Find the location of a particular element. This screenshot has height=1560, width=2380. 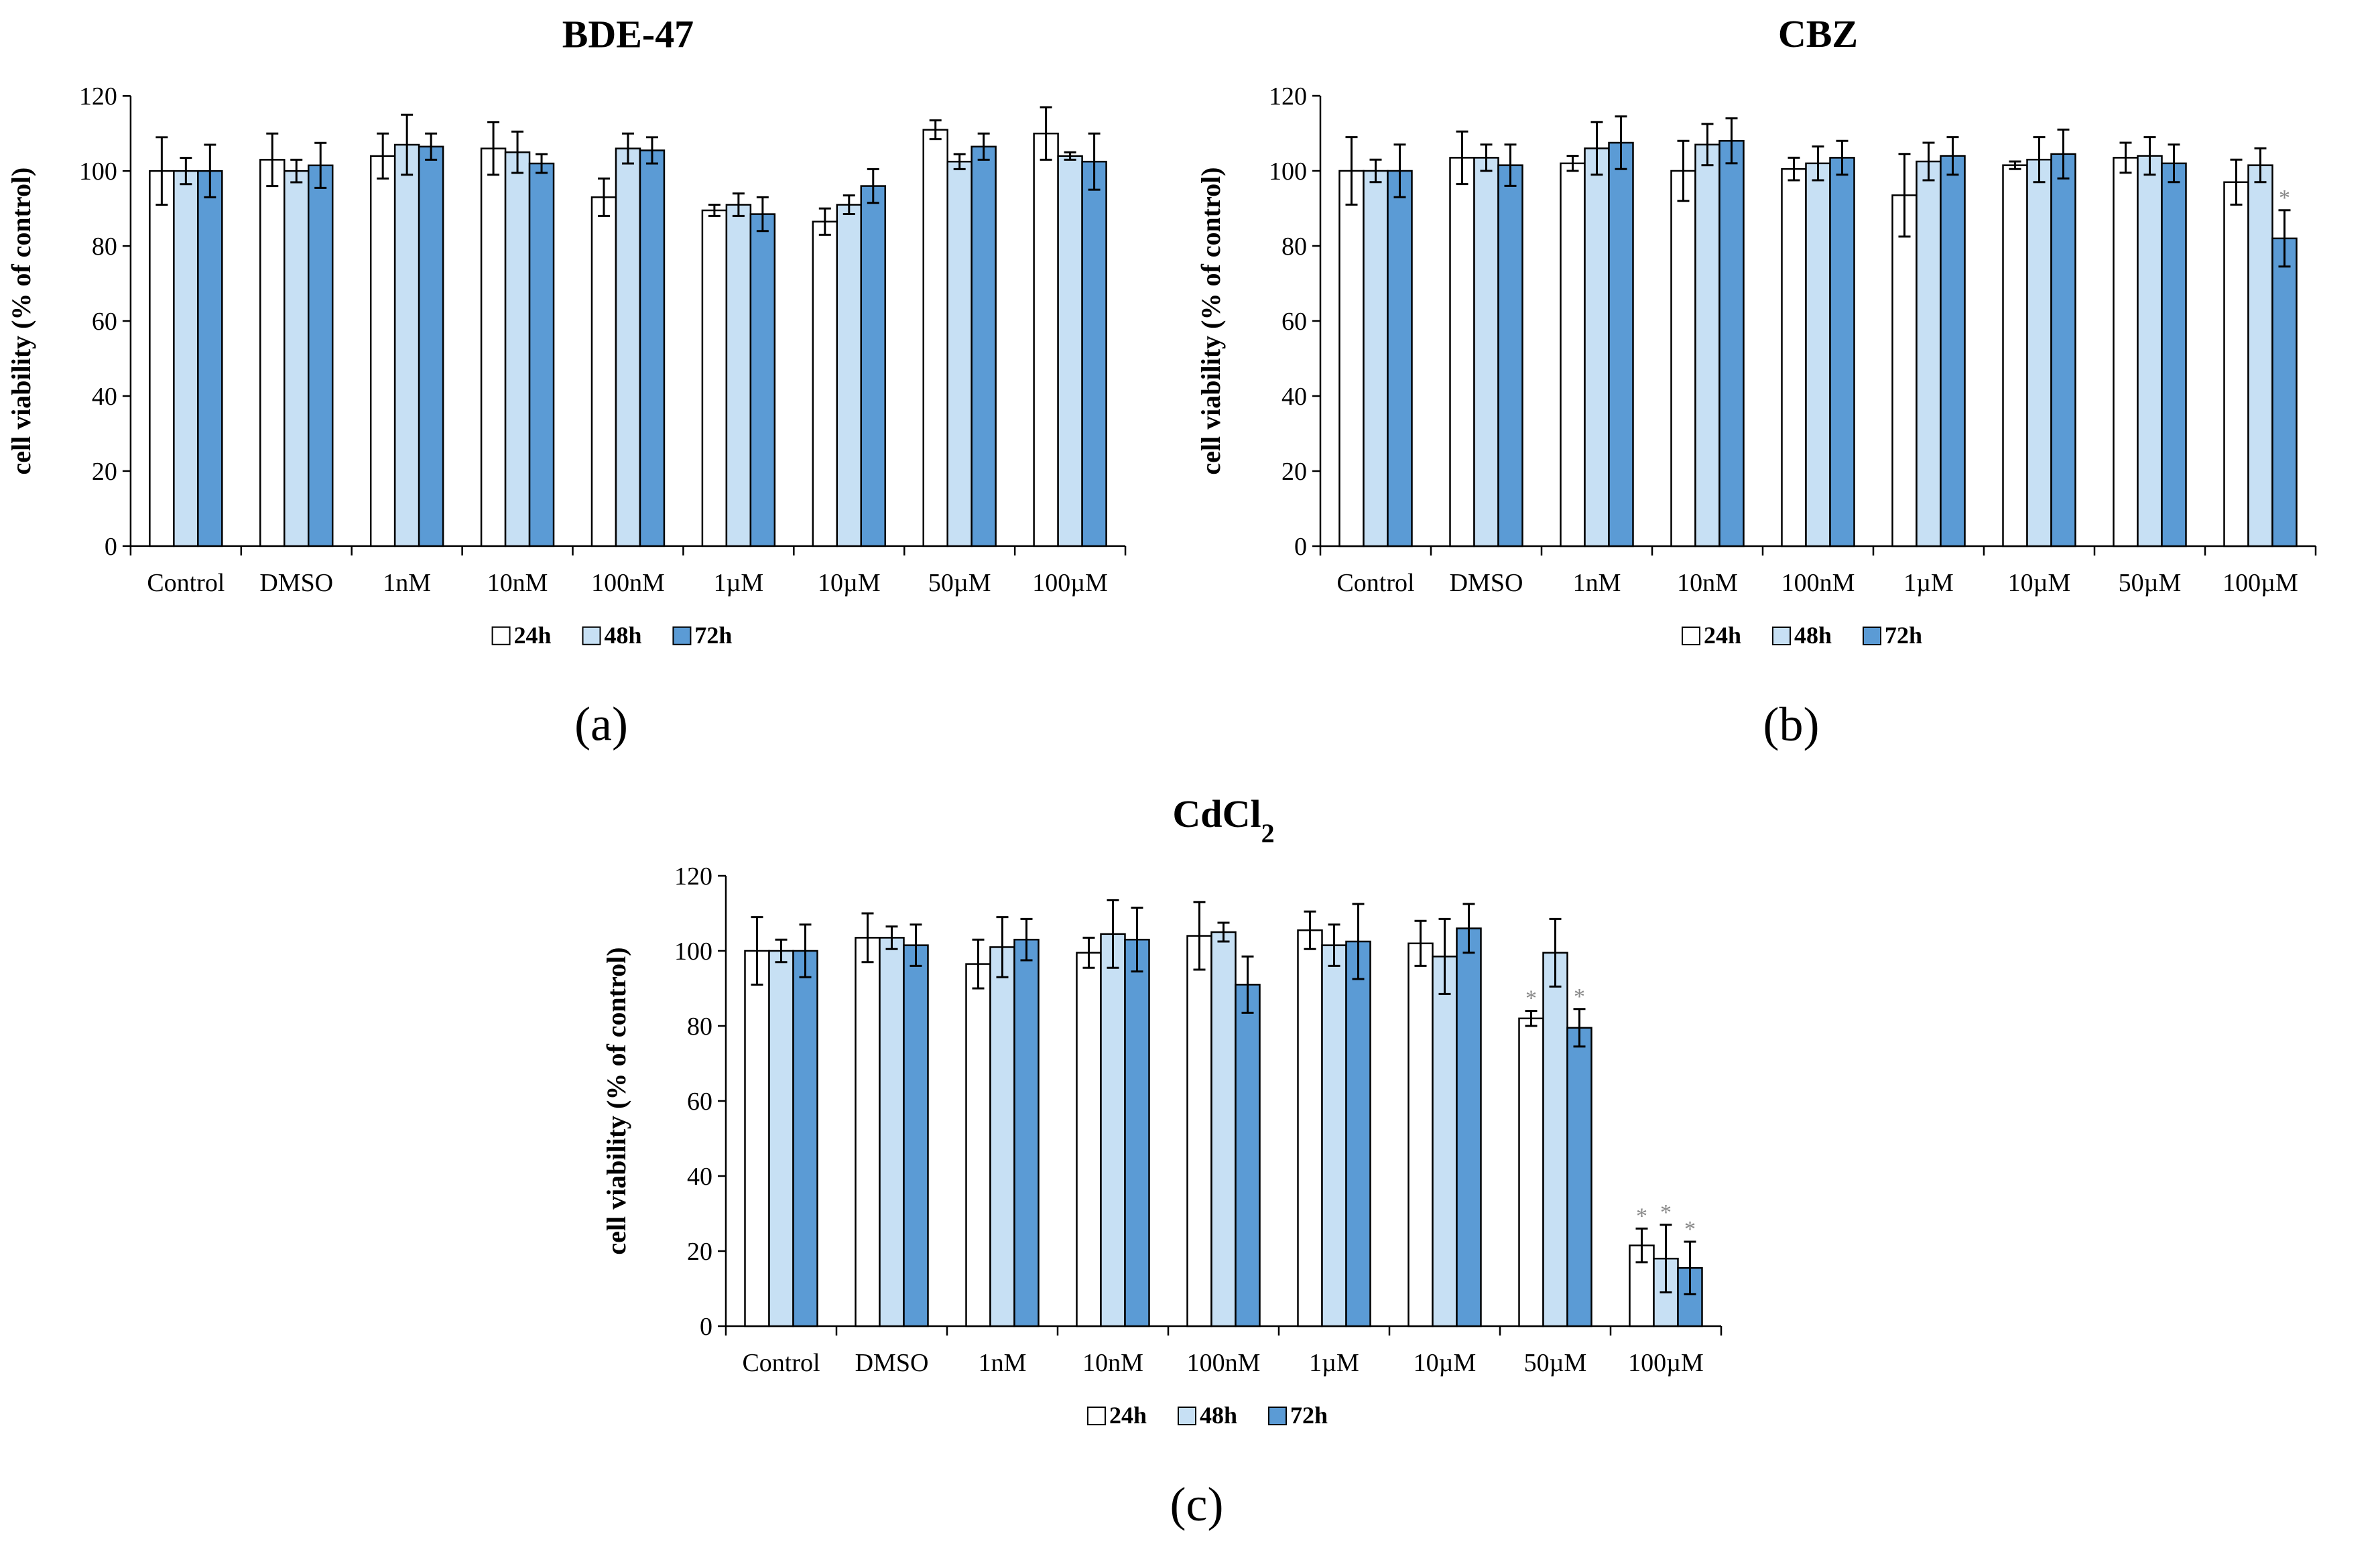

chart-title-main: CdCl is located at coordinates (1216, 814).